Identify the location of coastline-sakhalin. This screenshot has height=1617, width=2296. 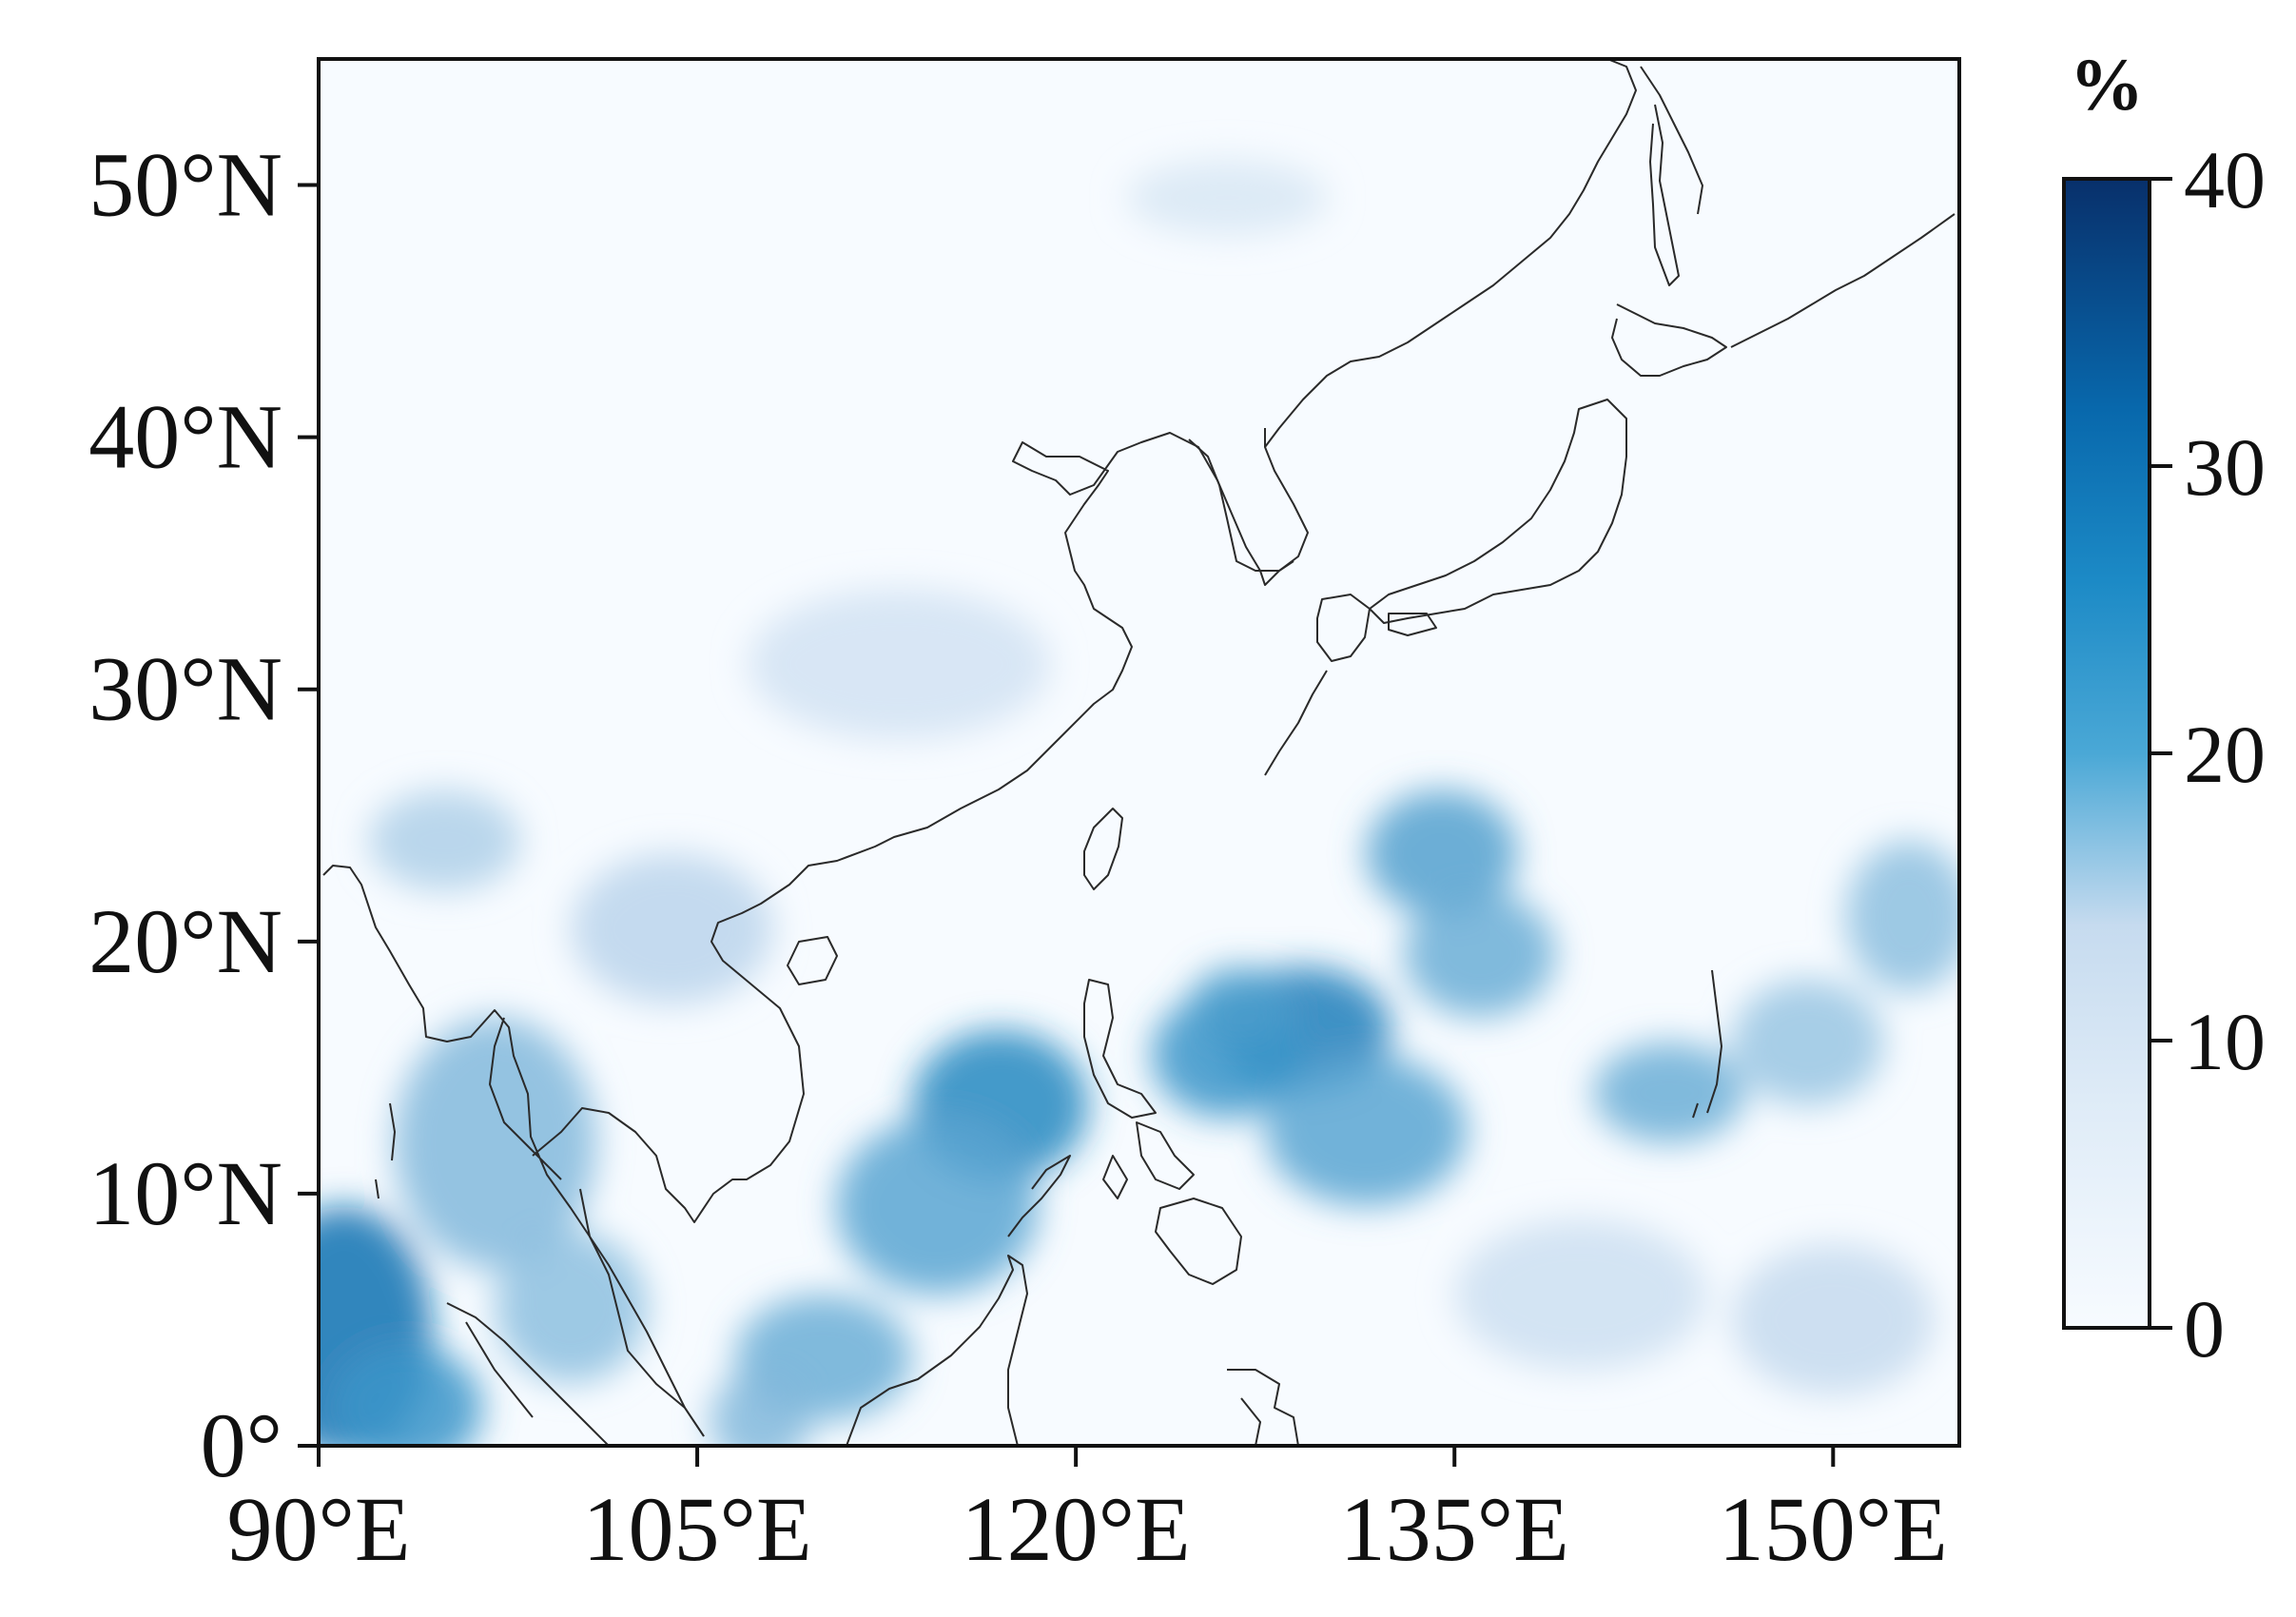
(1664, 195).